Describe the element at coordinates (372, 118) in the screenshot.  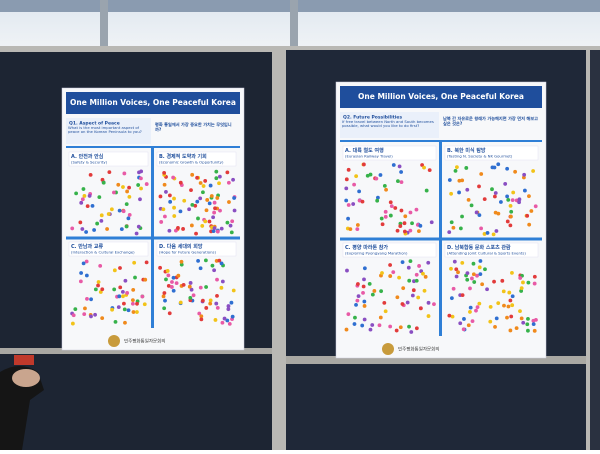
I see `question-title: Q2. Future Possibilities` at that location.